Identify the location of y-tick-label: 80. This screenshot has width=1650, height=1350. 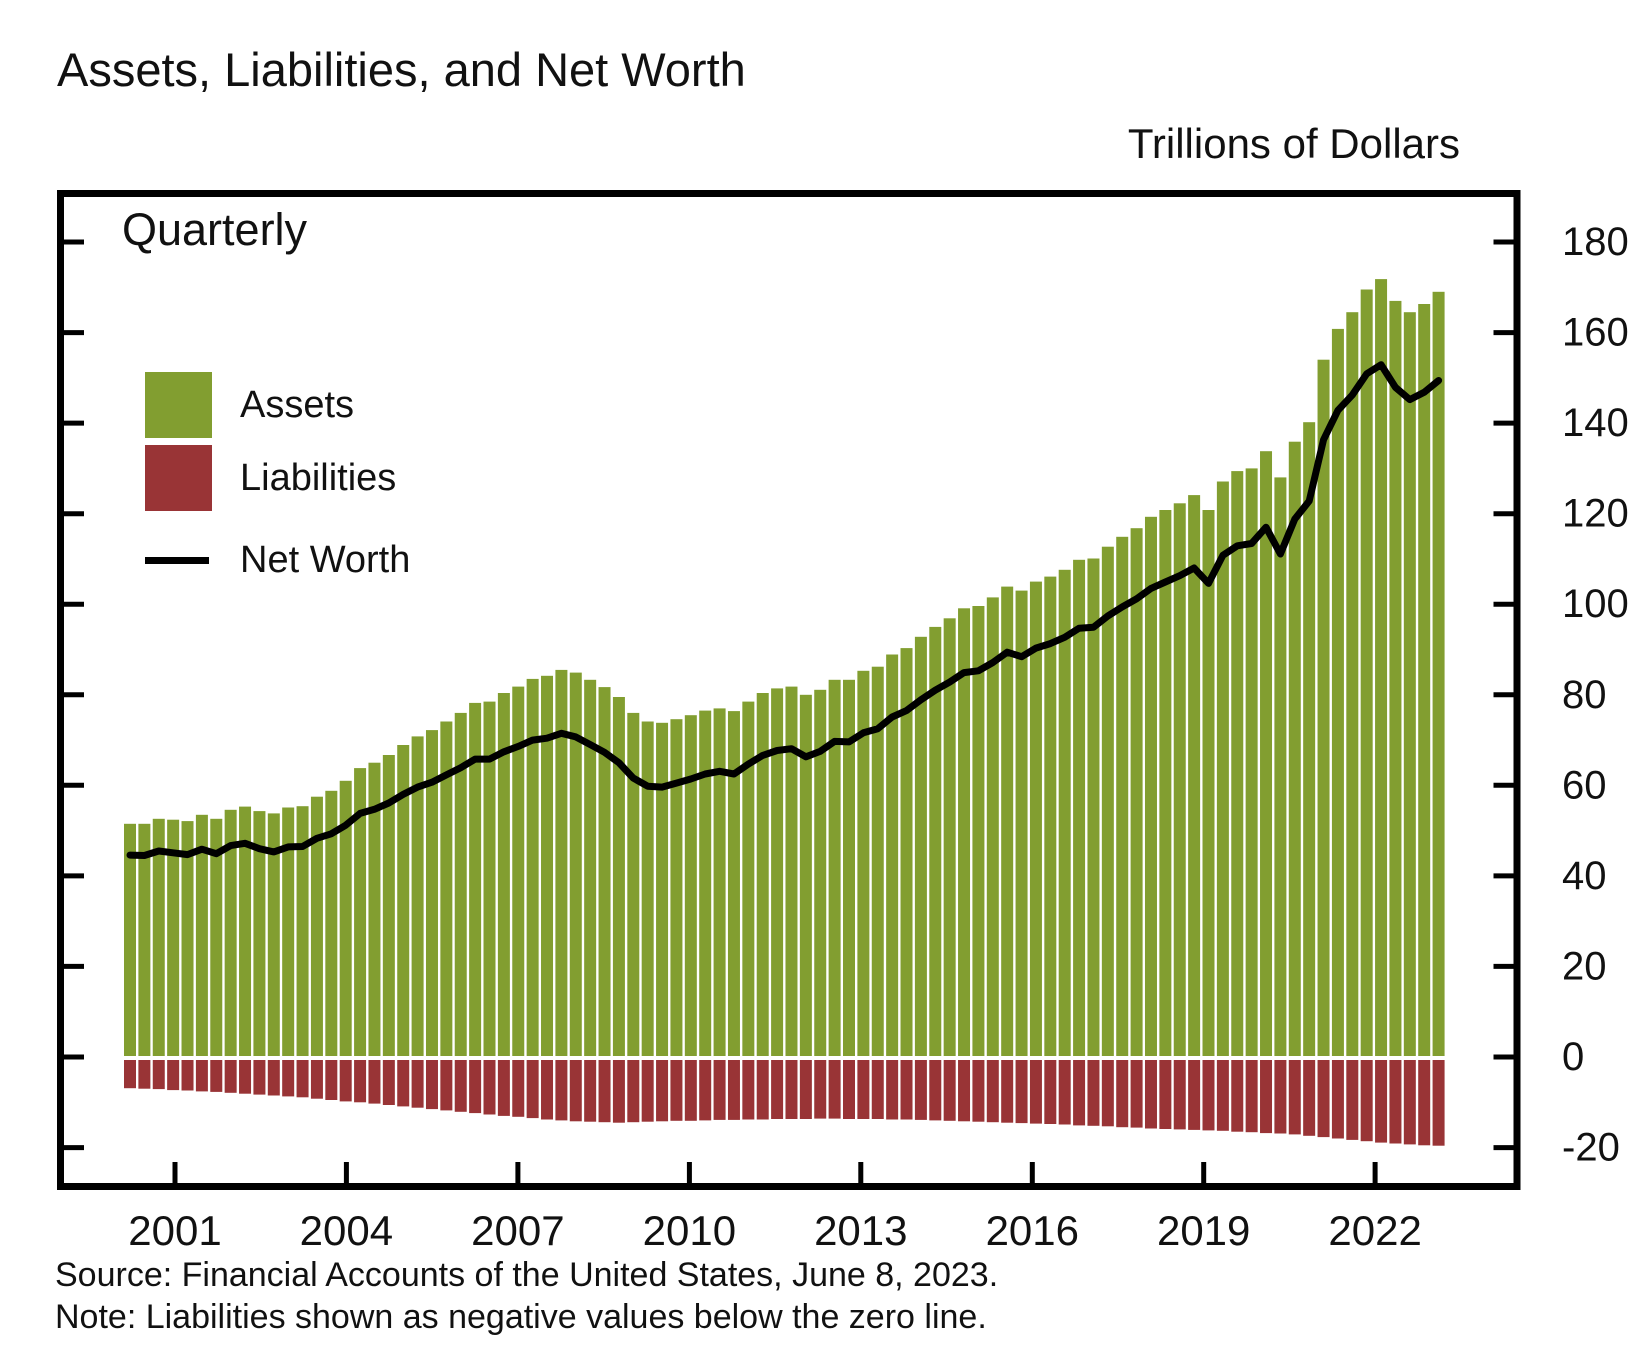
(1584, 695).